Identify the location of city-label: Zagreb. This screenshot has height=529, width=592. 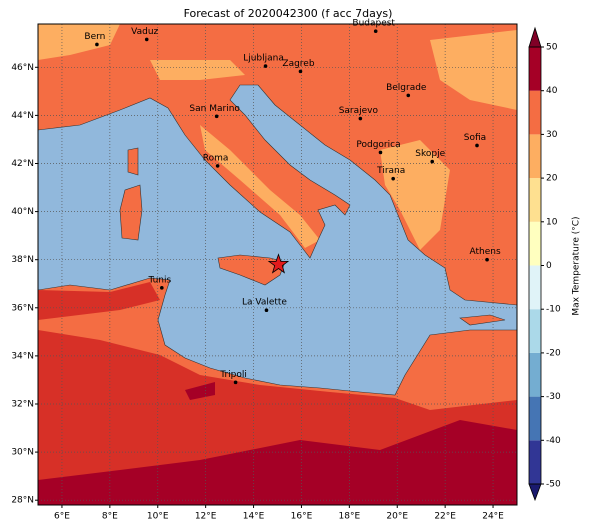
(298, 64).